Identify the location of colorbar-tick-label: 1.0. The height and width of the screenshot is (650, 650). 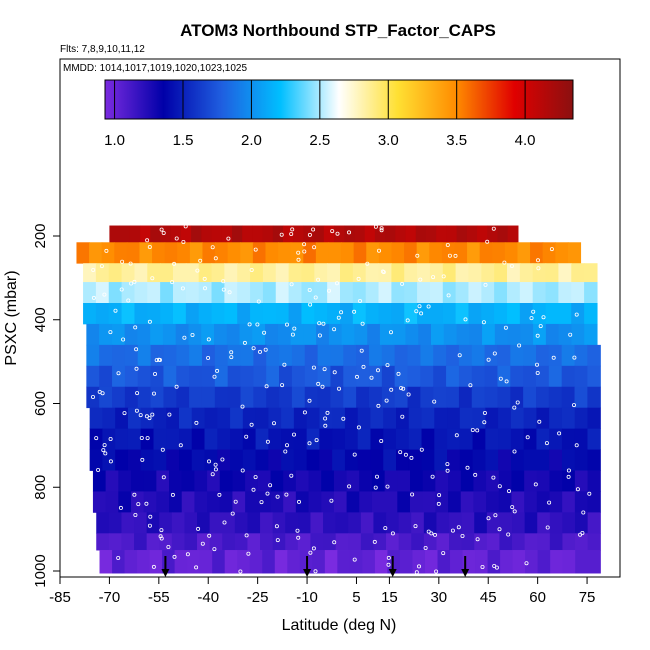
(114, 140).